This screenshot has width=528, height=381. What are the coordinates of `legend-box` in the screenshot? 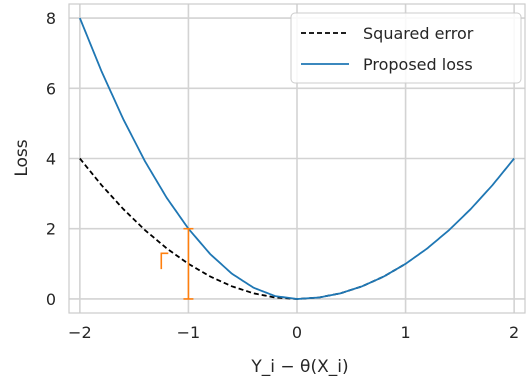 It's located at (406, 48).